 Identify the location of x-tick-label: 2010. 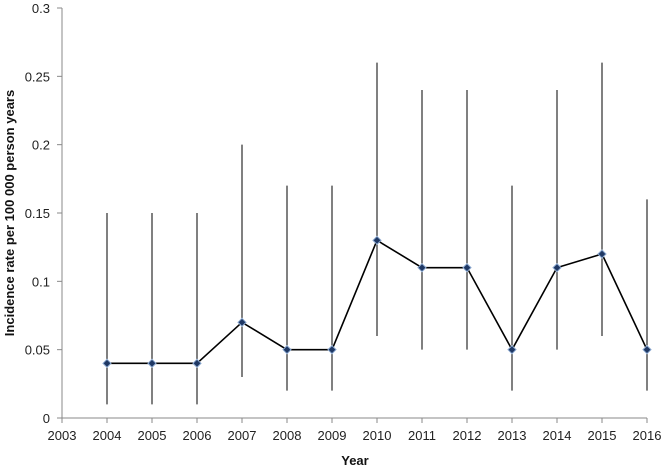
(377, 435).